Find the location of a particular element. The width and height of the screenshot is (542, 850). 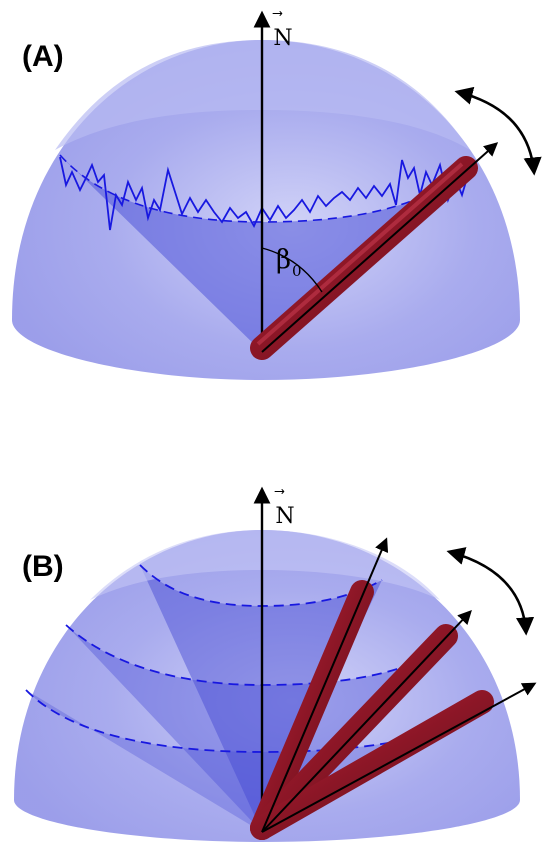

rod-medium-angle is located at coordinates (354, 732).